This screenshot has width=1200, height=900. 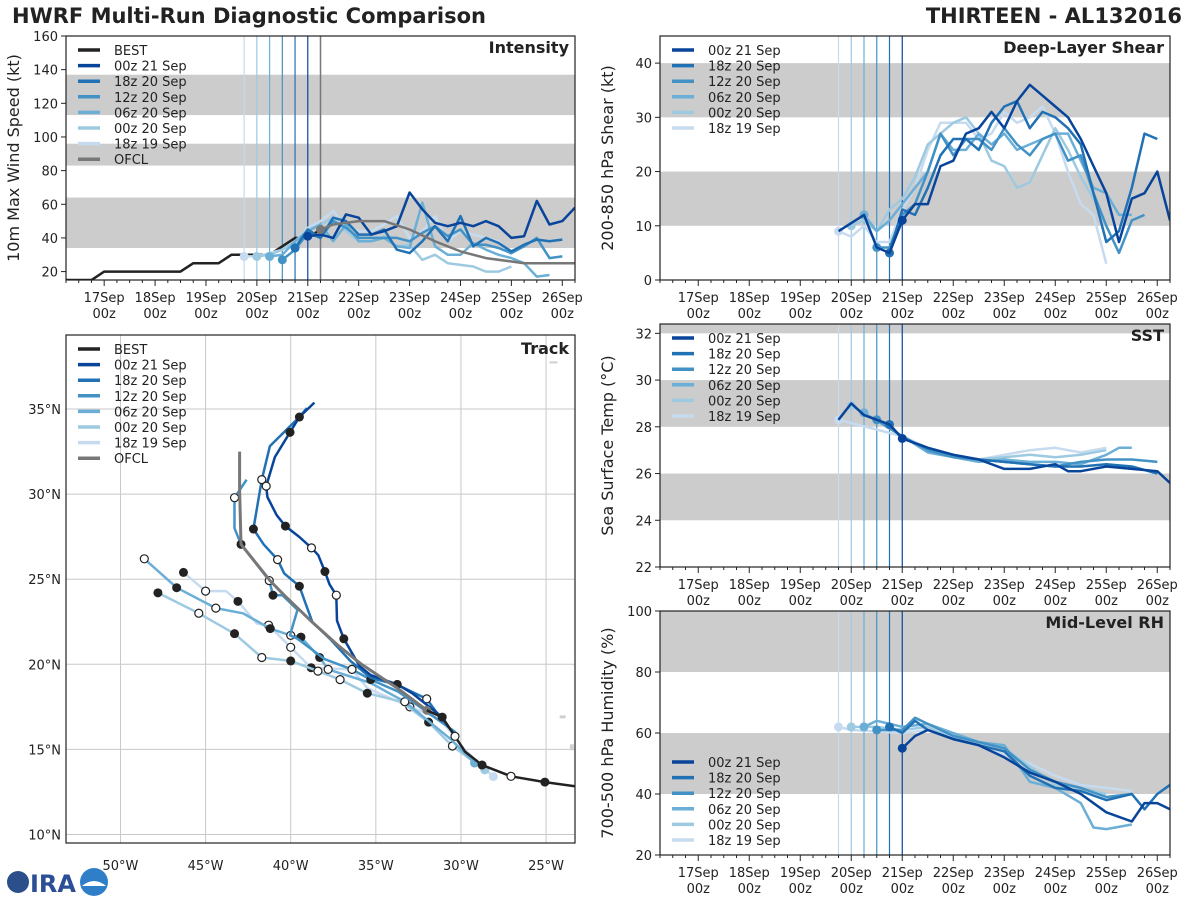 What do you see at coordinates (643, 334) in the screenshot?
I see `y-tick-label: 32` at bounding box center [643, 334].